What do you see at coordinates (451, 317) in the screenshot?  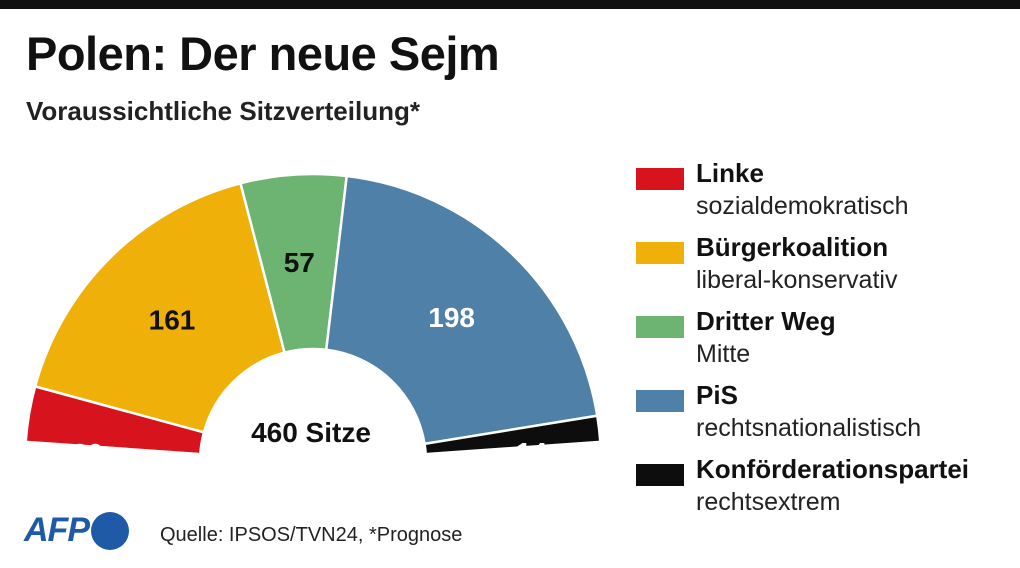 I see `seat-value-label: 198` at bounding box center [451, 317].